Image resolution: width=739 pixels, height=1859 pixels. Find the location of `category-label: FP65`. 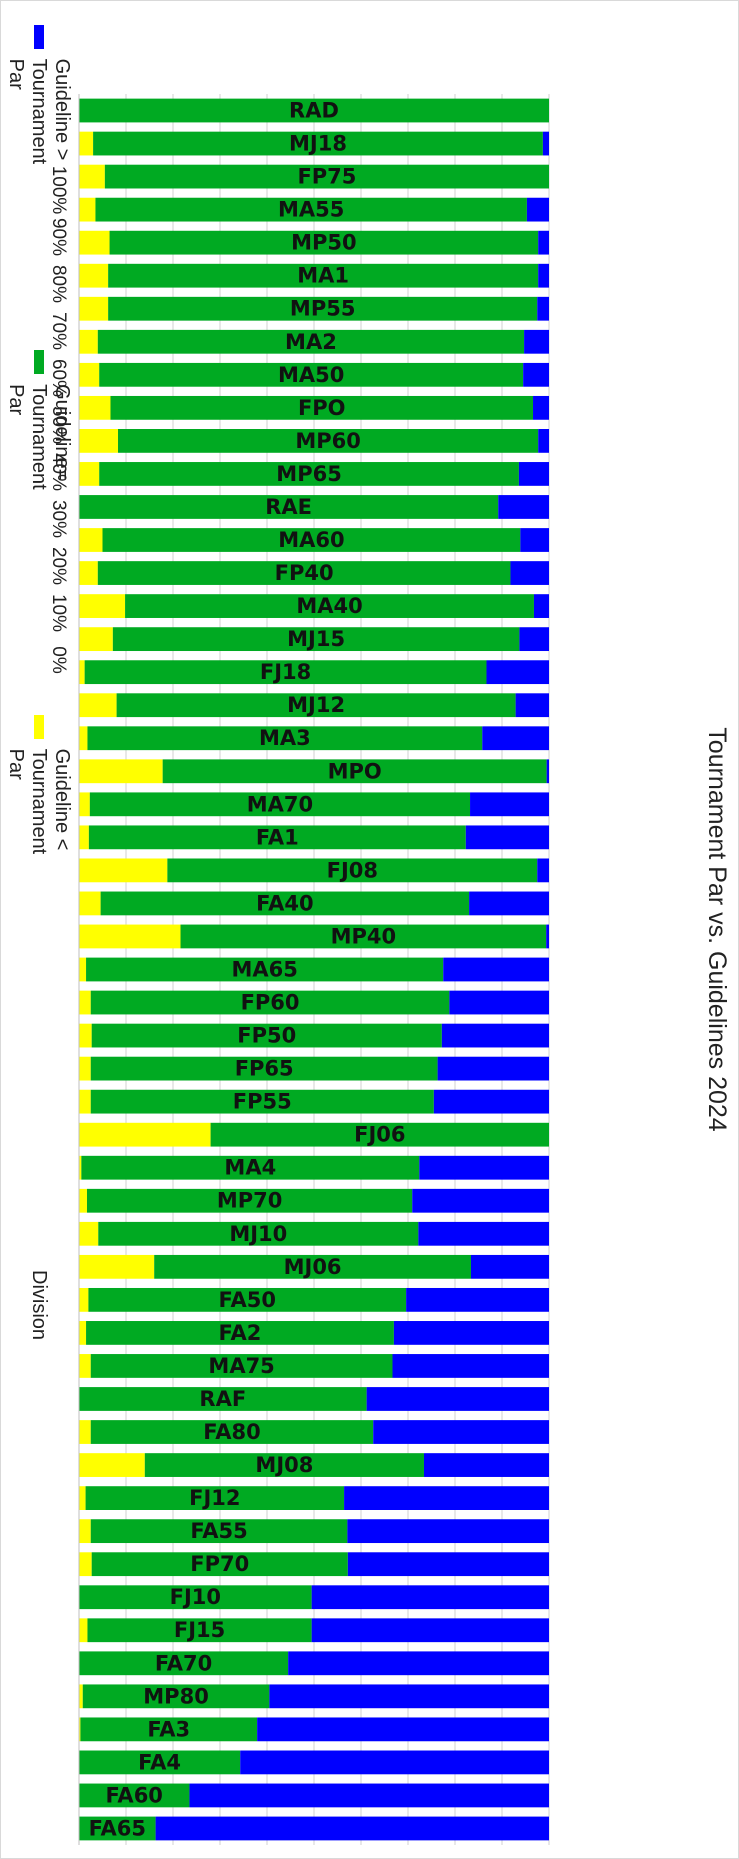

category-label: FP65 is located at coordinates (264, 1069).